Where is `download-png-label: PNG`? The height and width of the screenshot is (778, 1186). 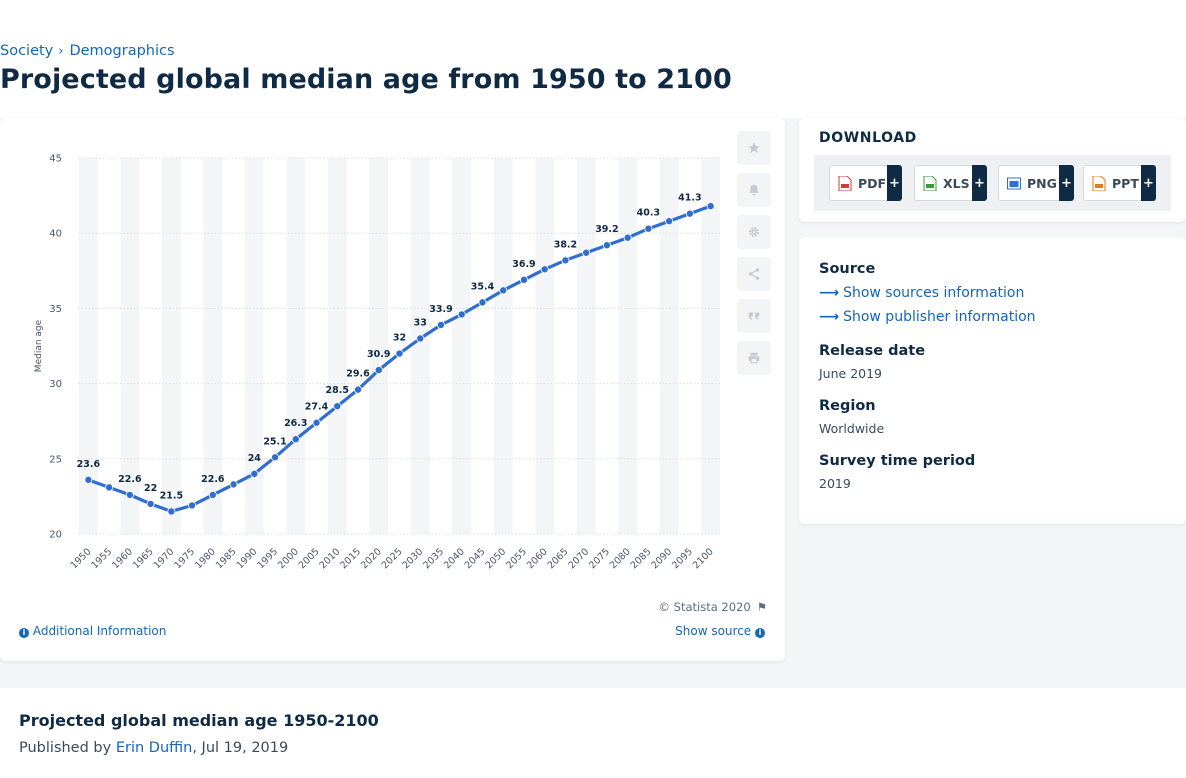 download-png-label: PNG is located at coordinates (1042, 183).